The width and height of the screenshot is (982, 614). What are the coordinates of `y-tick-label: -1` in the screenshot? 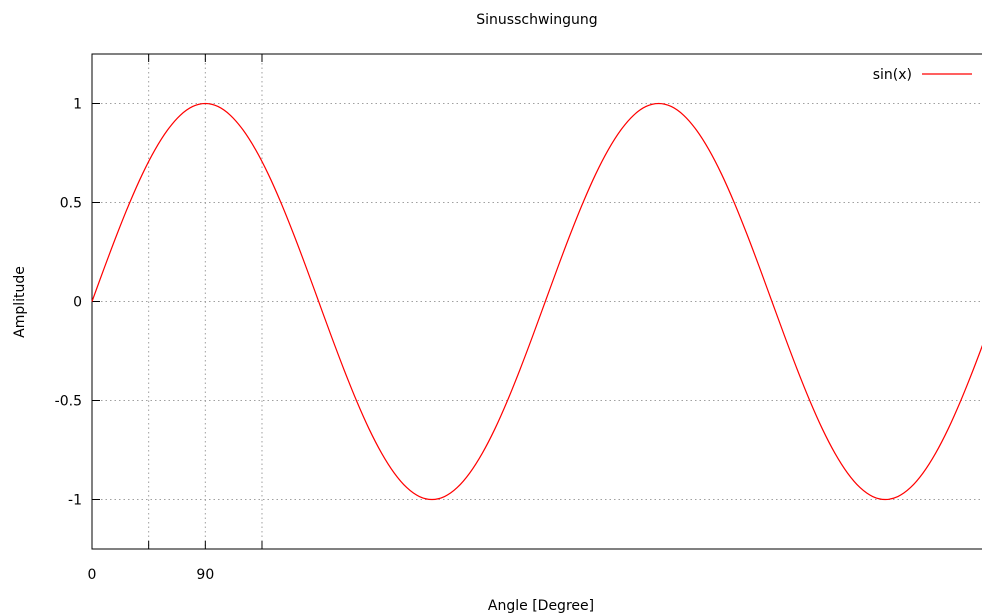 It's located at (75, 501).